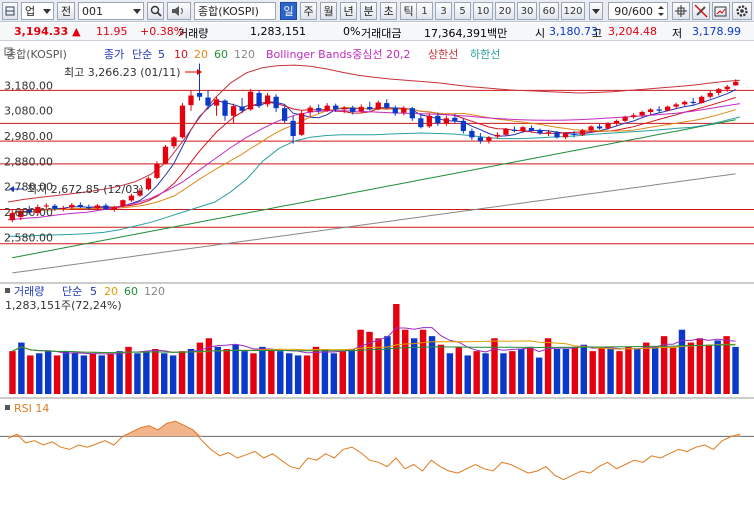  What do you see at coordinates (66, 11) in the screenshot?
I see `prev-button: 전` at bounding box center [66, 11].